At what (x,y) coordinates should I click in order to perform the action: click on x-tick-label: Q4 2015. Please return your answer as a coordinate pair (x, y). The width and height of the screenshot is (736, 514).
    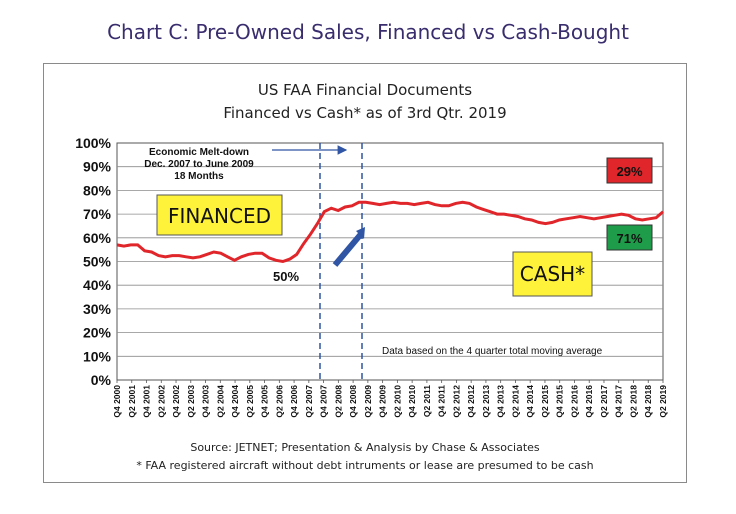
    Looking at the image, I should click on (560, 401).